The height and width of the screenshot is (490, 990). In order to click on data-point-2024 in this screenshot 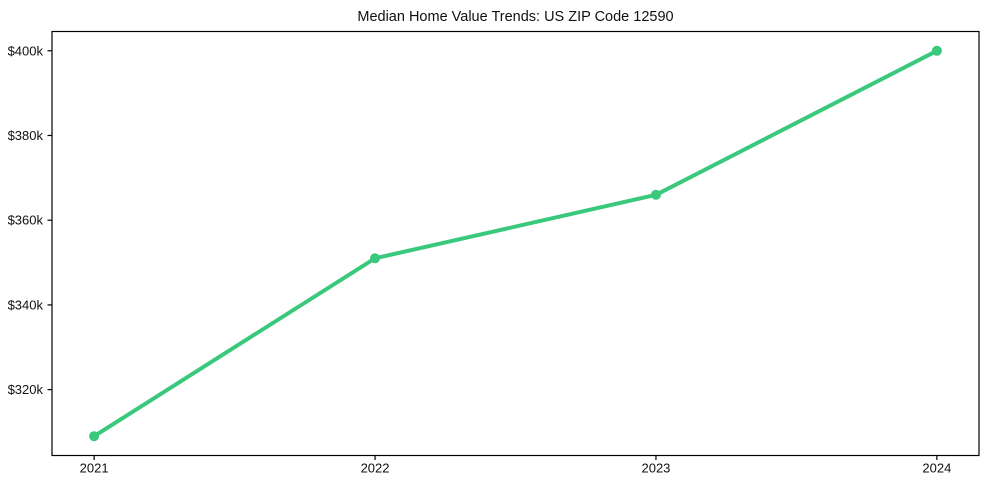, I will do `click(936, 50)`.